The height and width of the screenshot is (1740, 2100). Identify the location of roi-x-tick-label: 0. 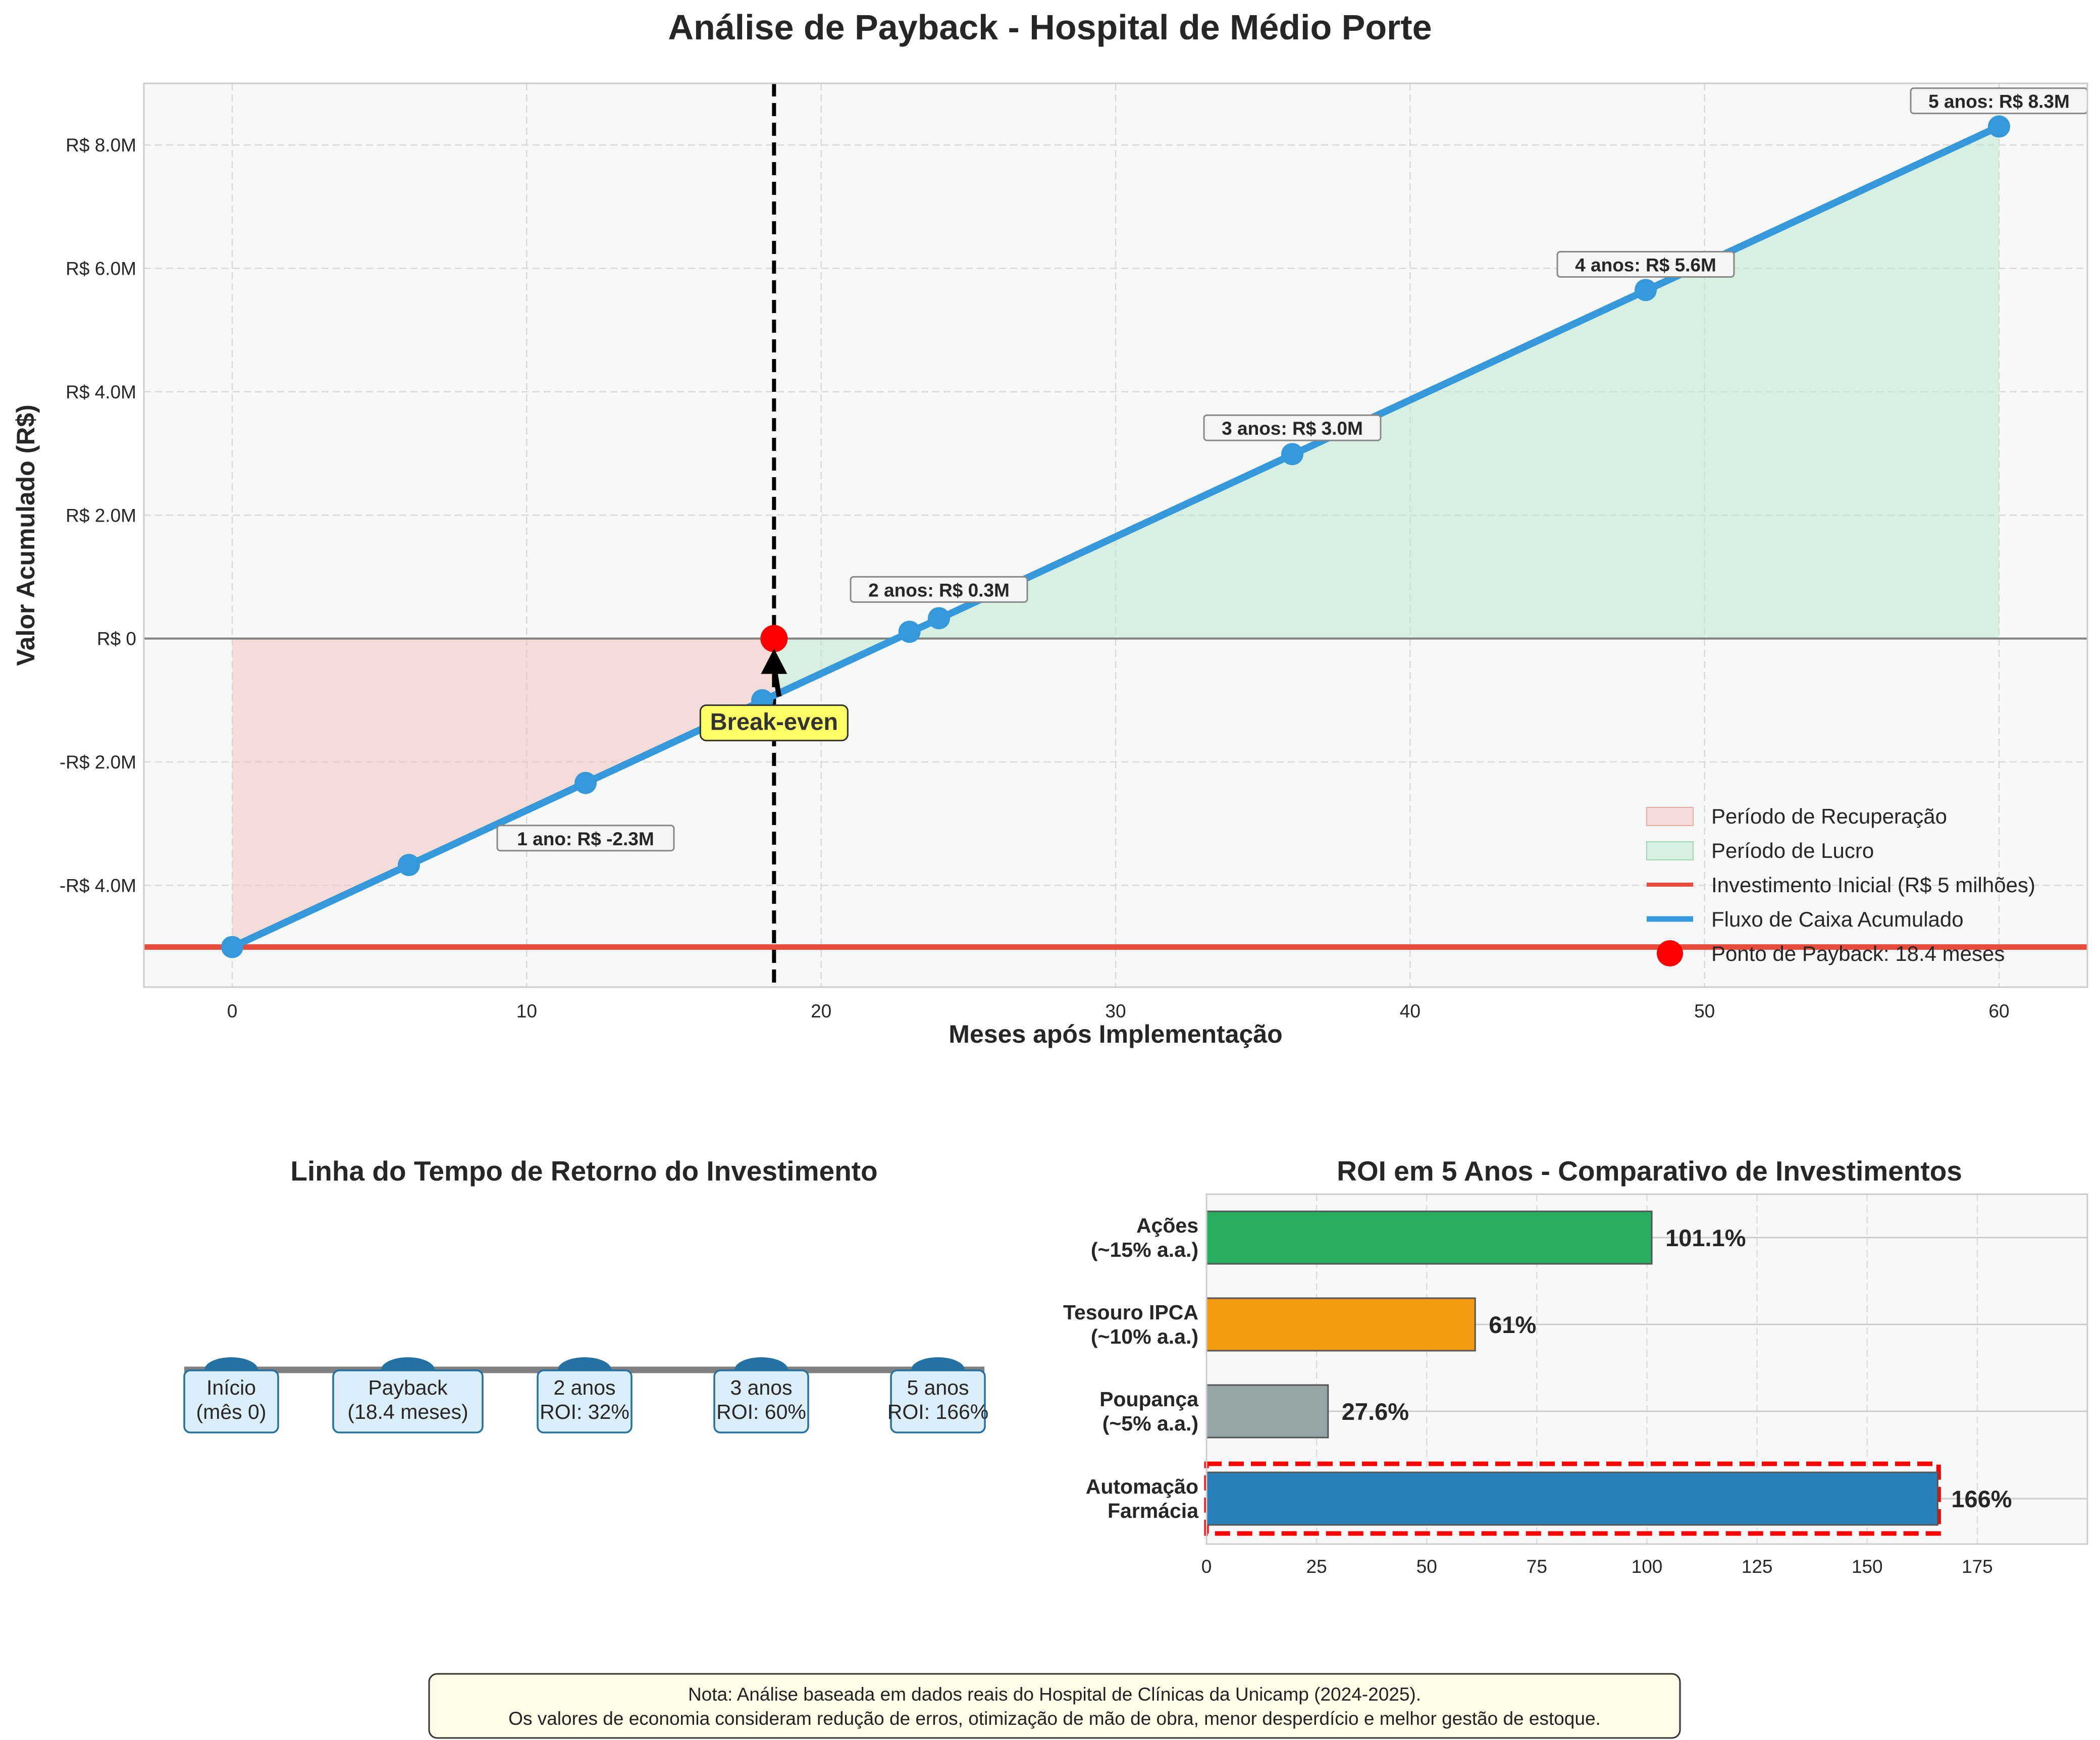
(1206, 1566).